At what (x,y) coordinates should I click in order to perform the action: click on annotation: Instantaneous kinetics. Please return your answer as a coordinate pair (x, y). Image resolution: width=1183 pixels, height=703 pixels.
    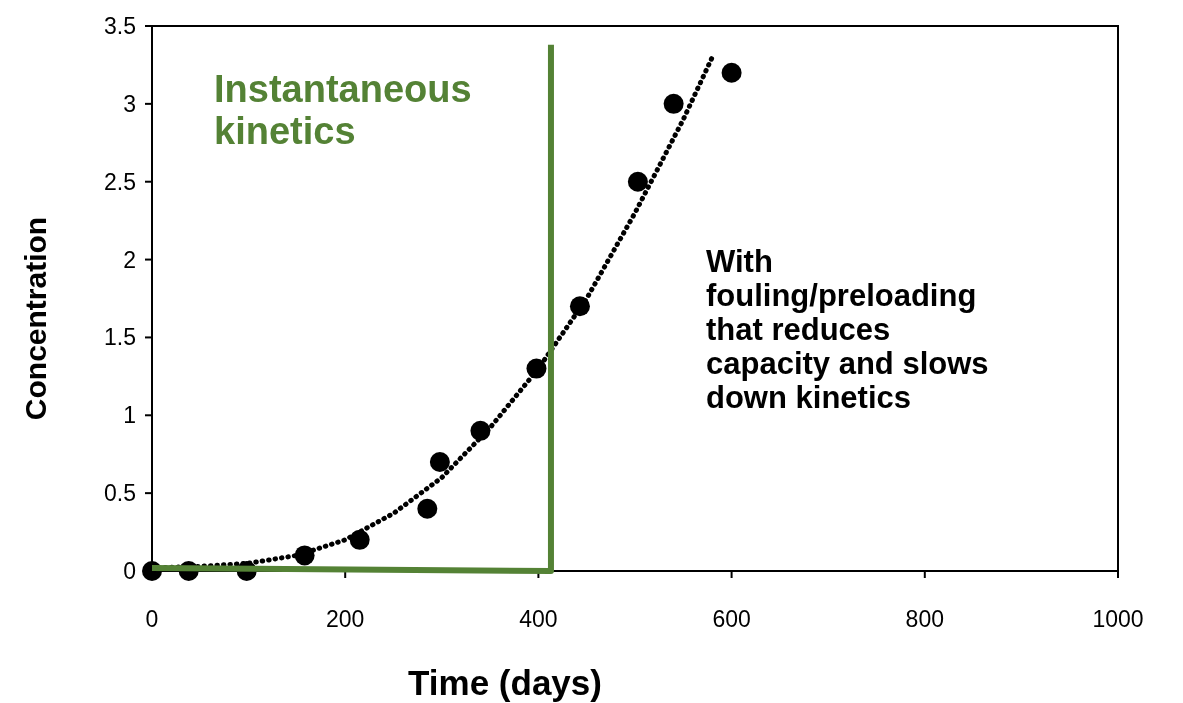
    Looking at the image, I should click on (343, 110).